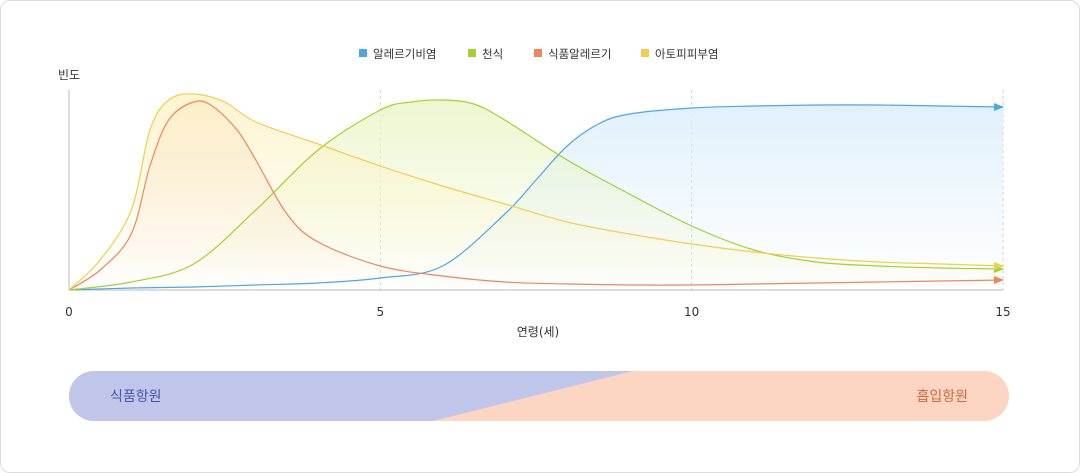 The height and width of the screenshot is (473, 1080). What do you see at coordinates (381, 312) in the screenshot?
I see `x-tick-label: 5` at bounding box center [381, 312].